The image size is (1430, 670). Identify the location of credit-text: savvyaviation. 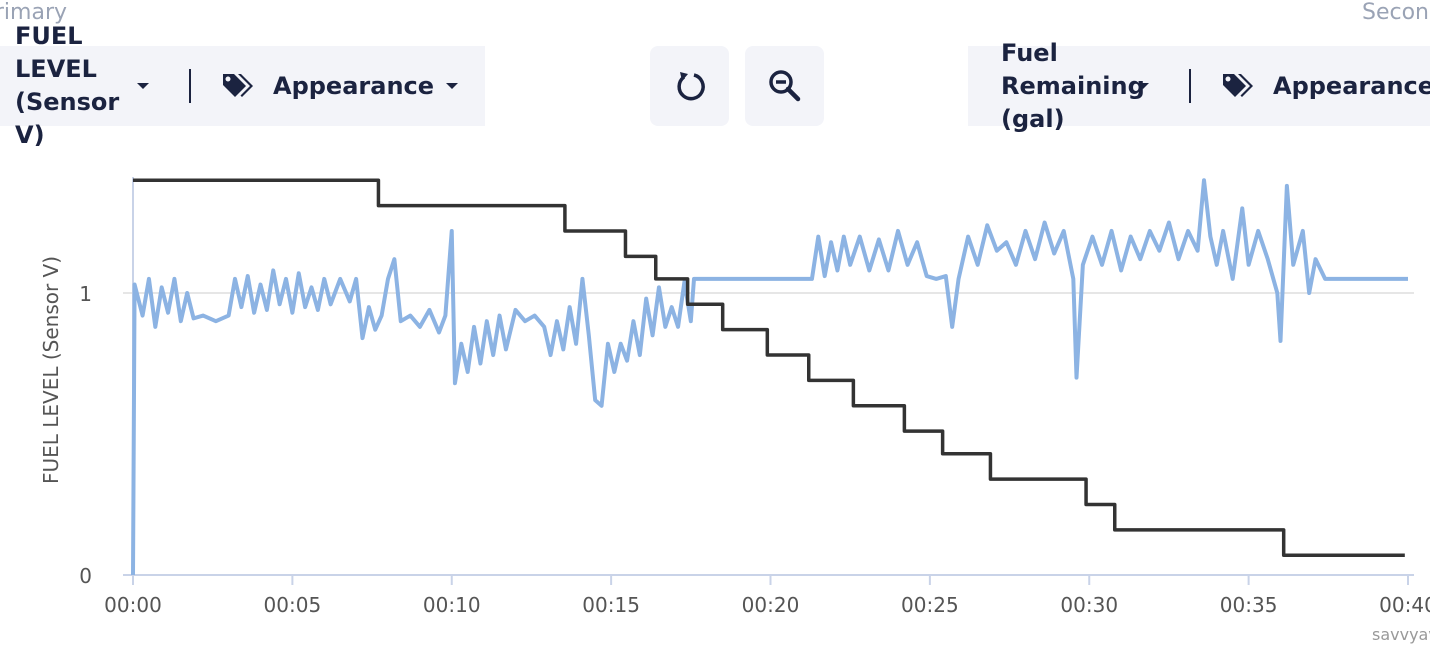
(1401, 634).